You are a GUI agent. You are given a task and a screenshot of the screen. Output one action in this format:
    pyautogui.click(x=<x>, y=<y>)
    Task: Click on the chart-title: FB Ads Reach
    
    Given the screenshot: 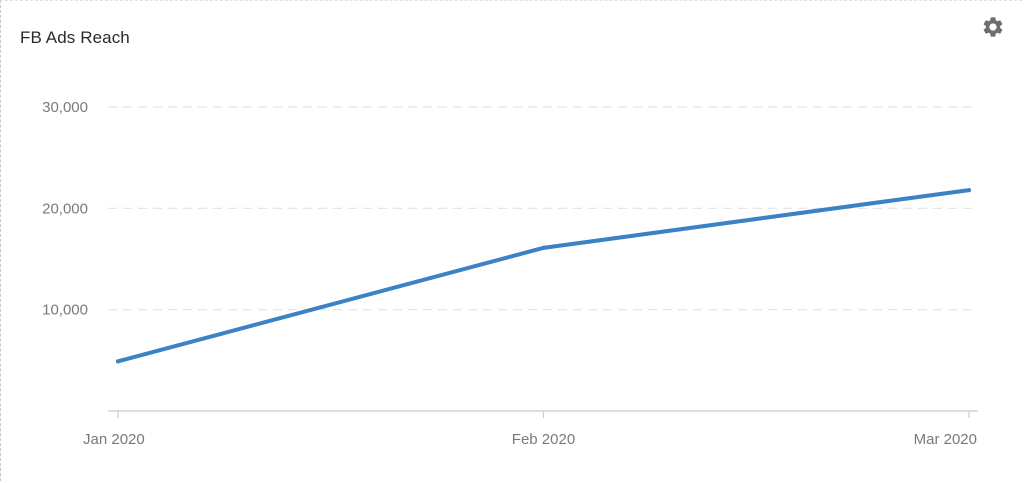 What is the action you would take?
    pyautogui.click(x=75, y=37)
    